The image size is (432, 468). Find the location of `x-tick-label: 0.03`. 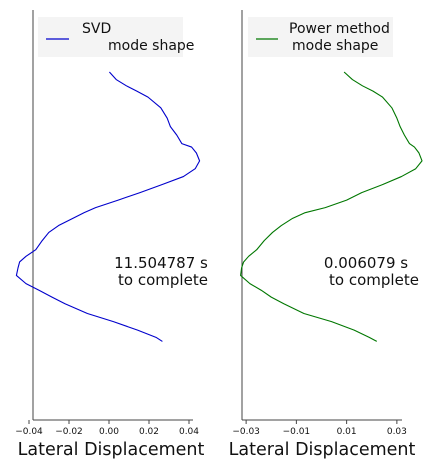

x-tick-label: 0.03 is located at coordinates (397, 432).